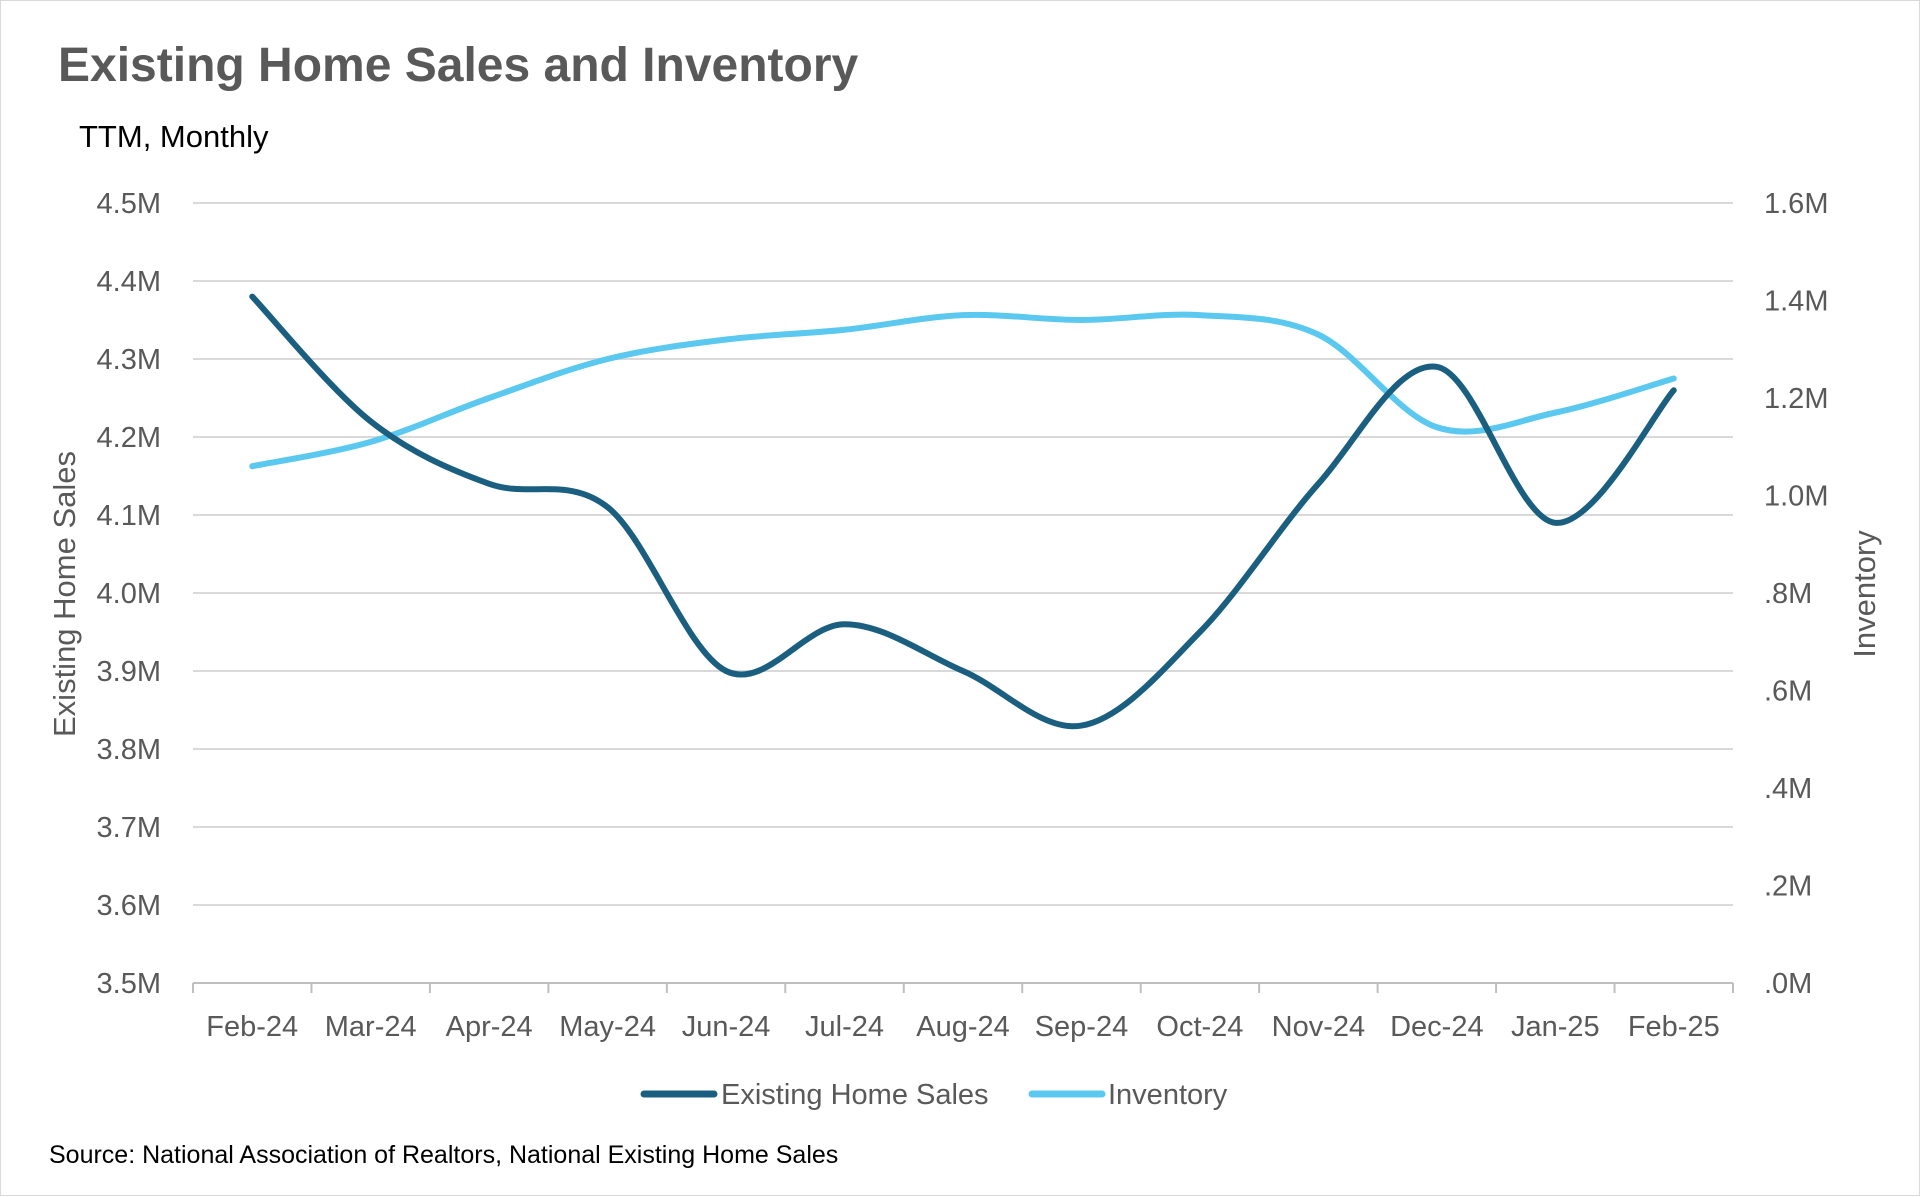 The image size is (1920, 1197). I want to click on y-tick-label-right: 1.6M, so click(1796, 204).